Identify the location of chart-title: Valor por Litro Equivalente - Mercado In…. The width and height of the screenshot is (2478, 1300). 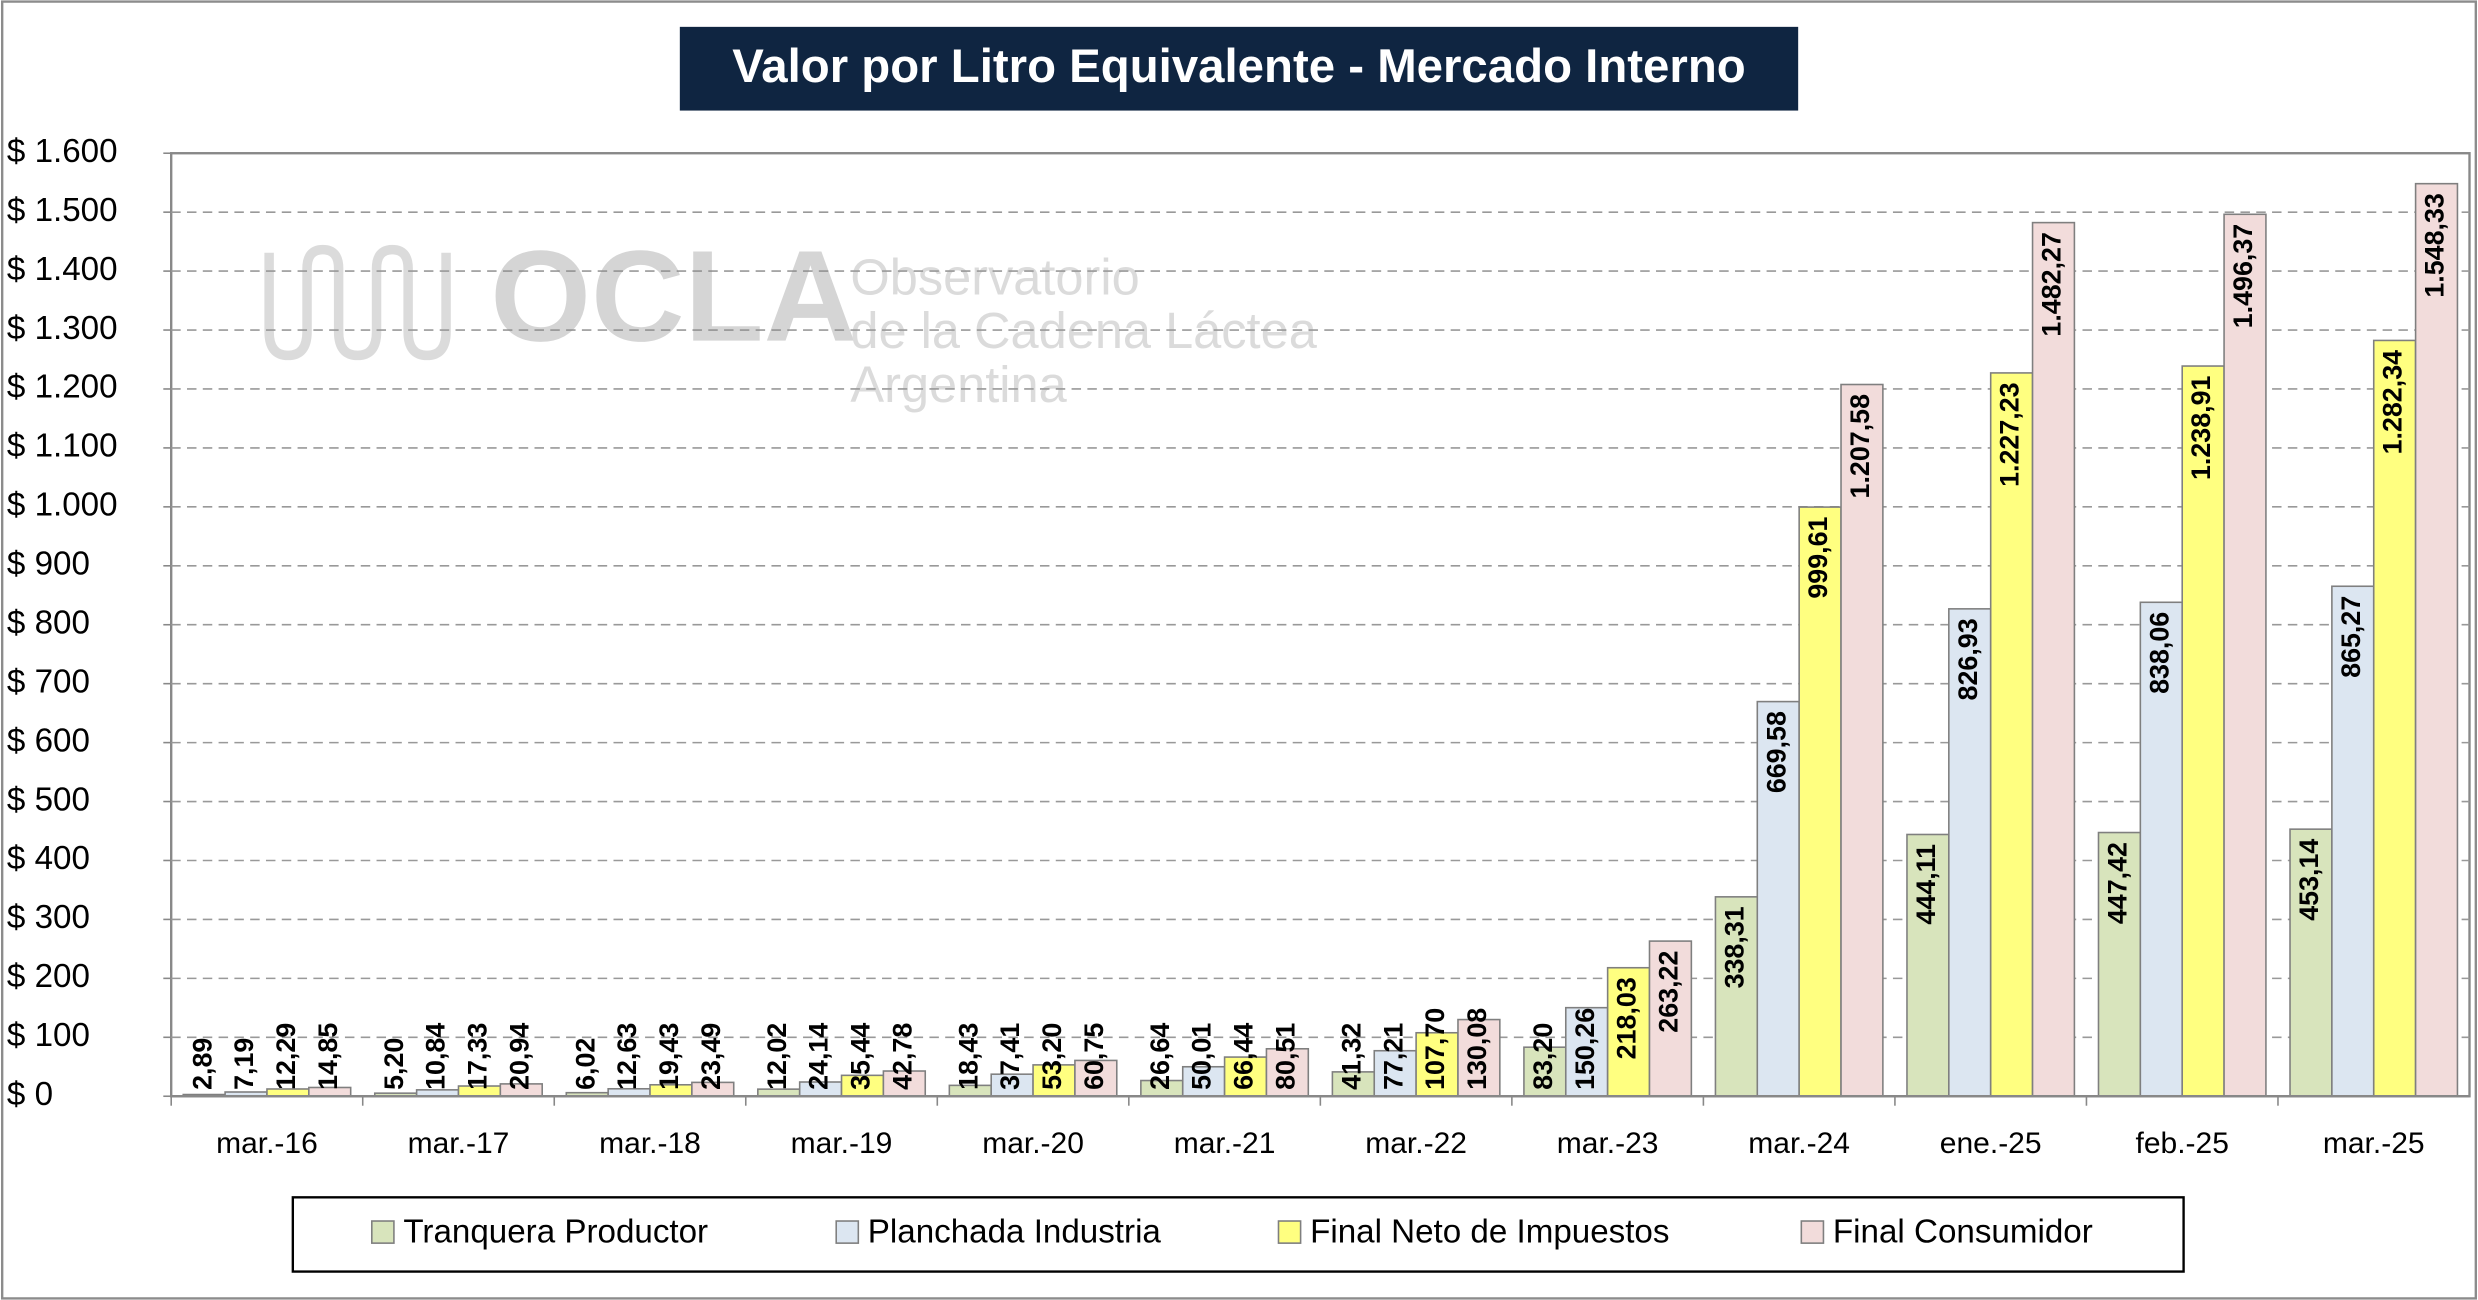
(1238, 66).